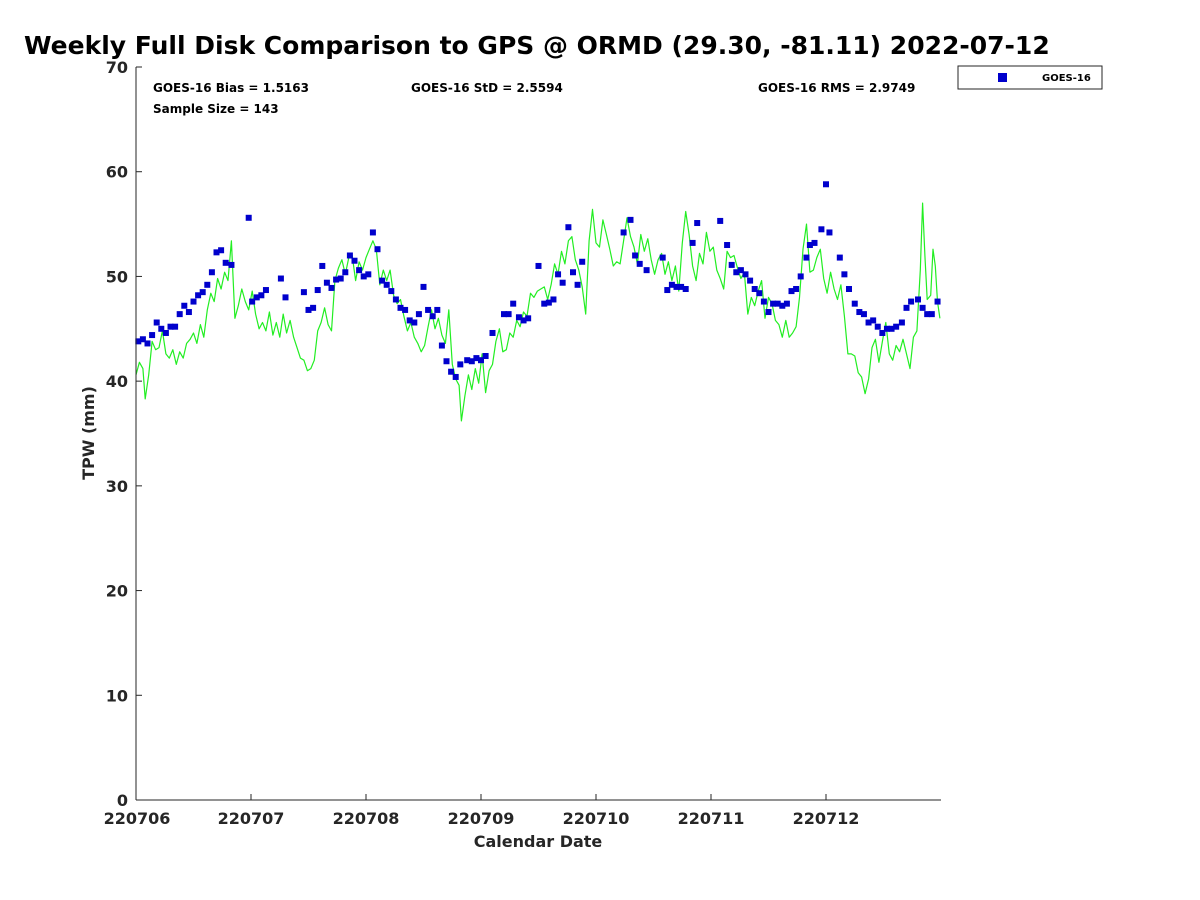 The height and width of the screenshot is (900, 1200). I want to click on y-tick-label: 70, so click(117, 67).